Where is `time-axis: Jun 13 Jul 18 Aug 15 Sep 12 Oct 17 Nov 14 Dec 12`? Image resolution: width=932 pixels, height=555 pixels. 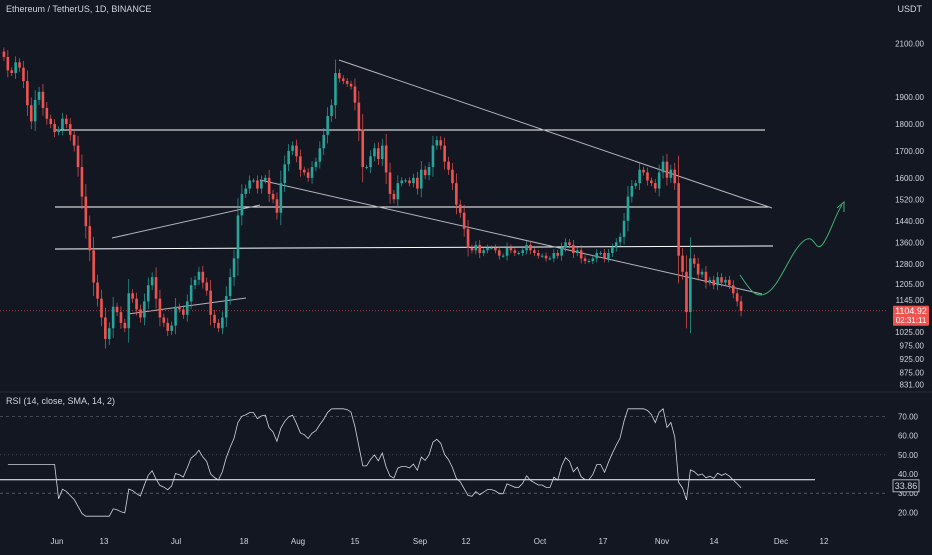
time-axis: Jun 13 Jul 18 Aug 15 Sep 12 Oct 17 Nov 14 Dec 12 is located at coordinates (440, 541).